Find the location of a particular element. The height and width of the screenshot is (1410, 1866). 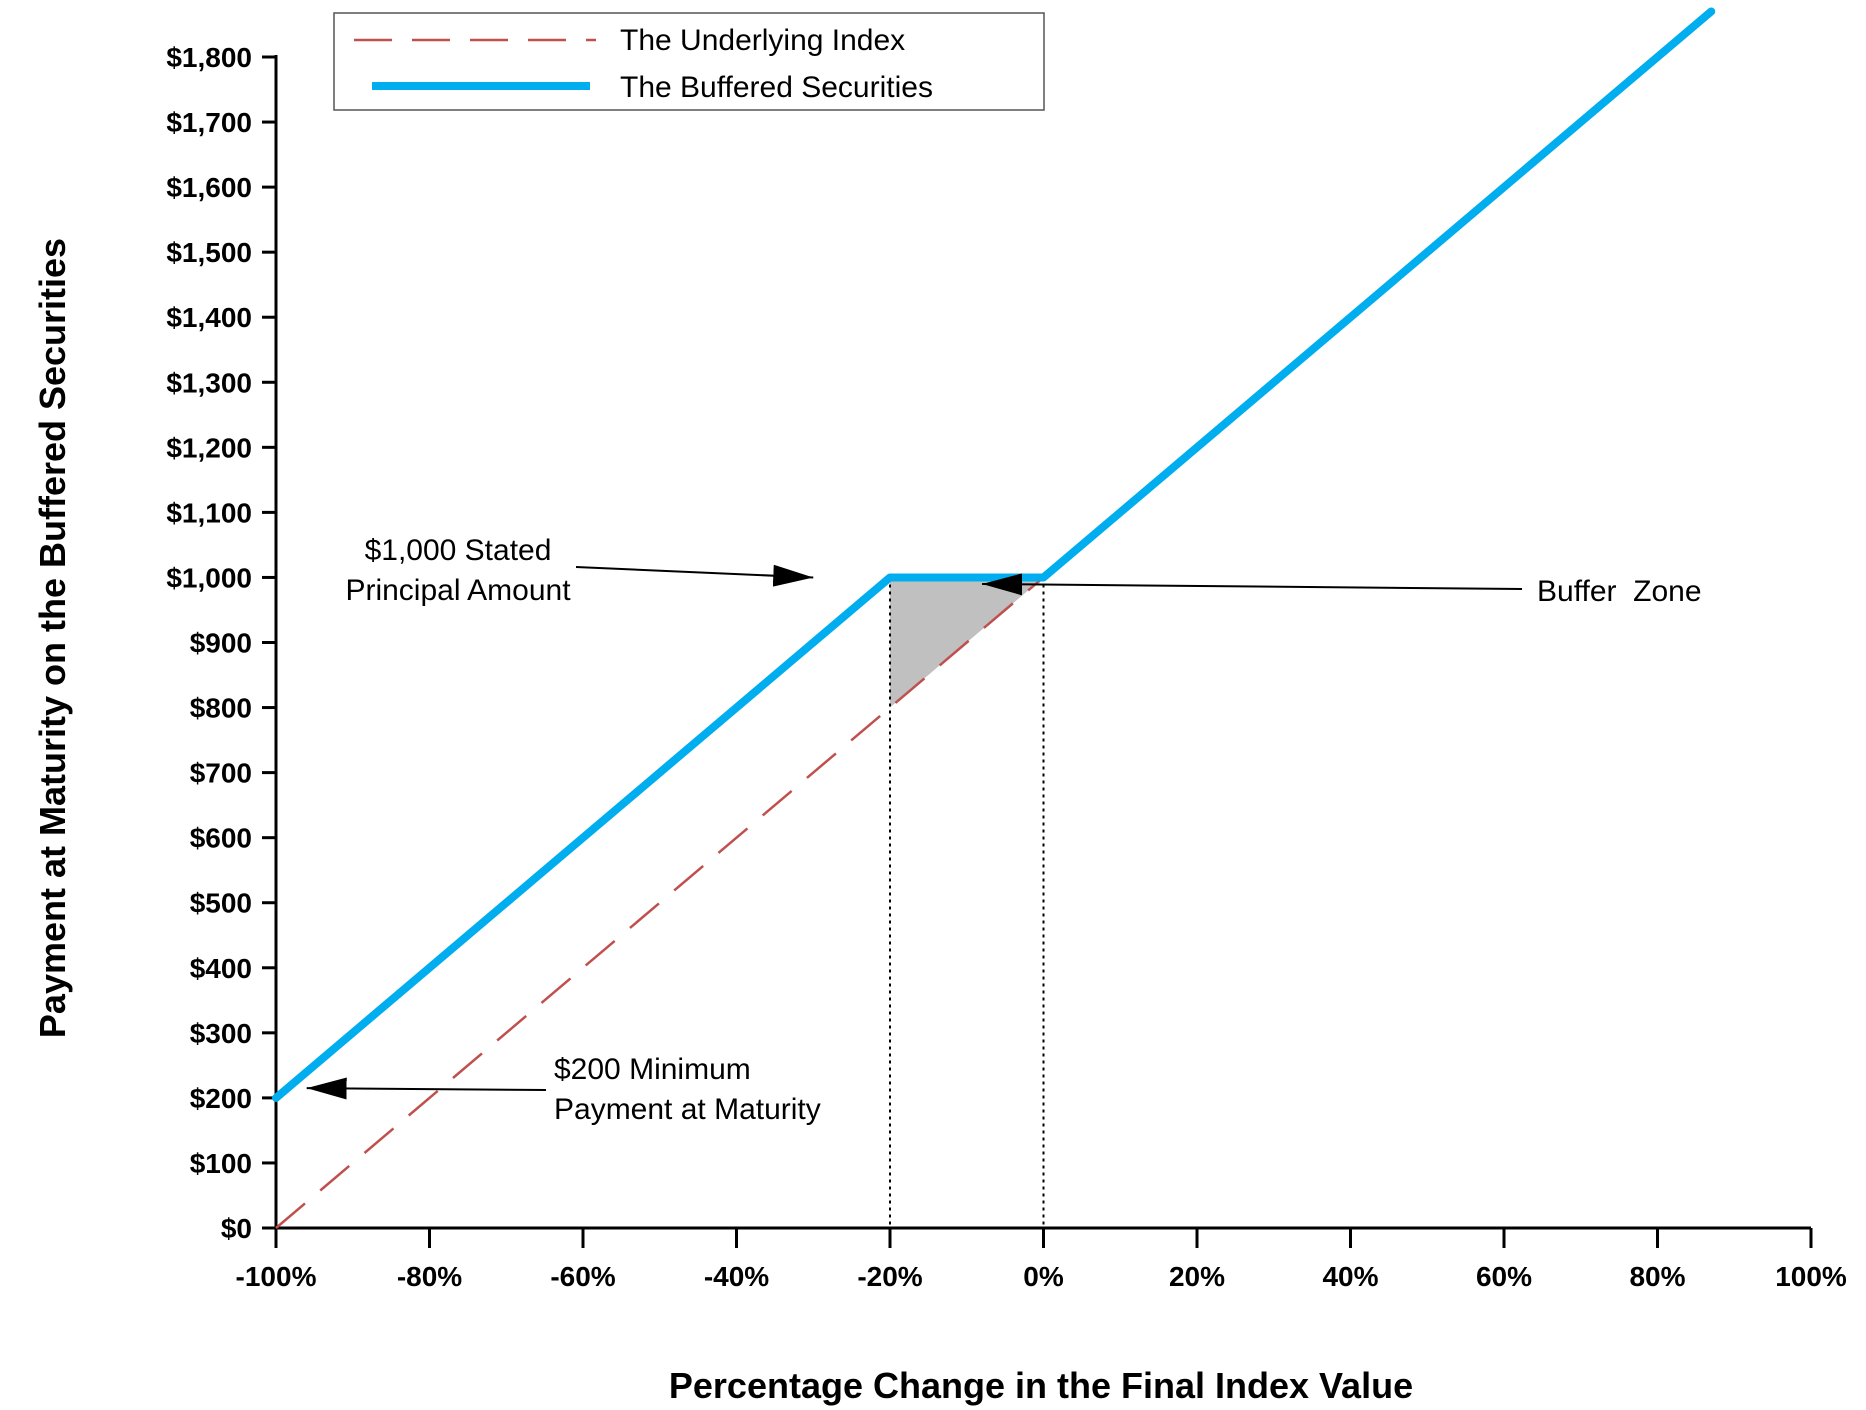

y-tick-label: $1,800 is located at coordinates (209, 57).